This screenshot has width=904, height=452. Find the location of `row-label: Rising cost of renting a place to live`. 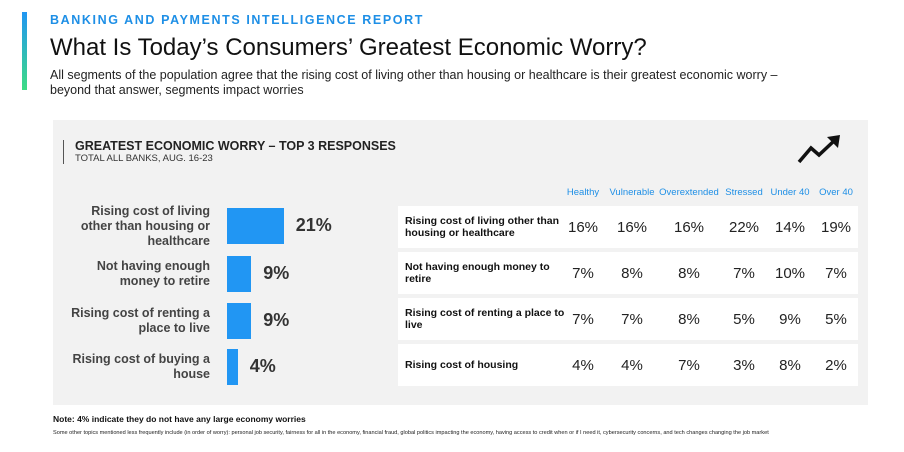

row-label: Rising cost of renting a place to live is located at coordinates (485, 319).